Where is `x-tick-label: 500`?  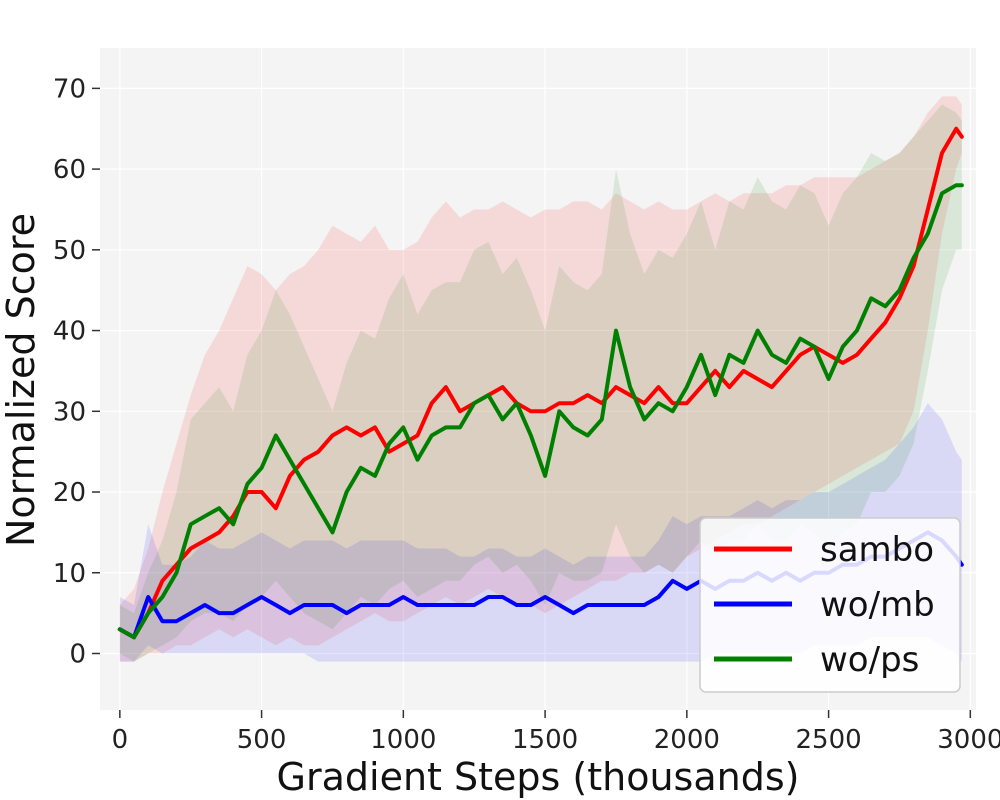
x-tick-label: 500 is located at coordinates (262, 740).